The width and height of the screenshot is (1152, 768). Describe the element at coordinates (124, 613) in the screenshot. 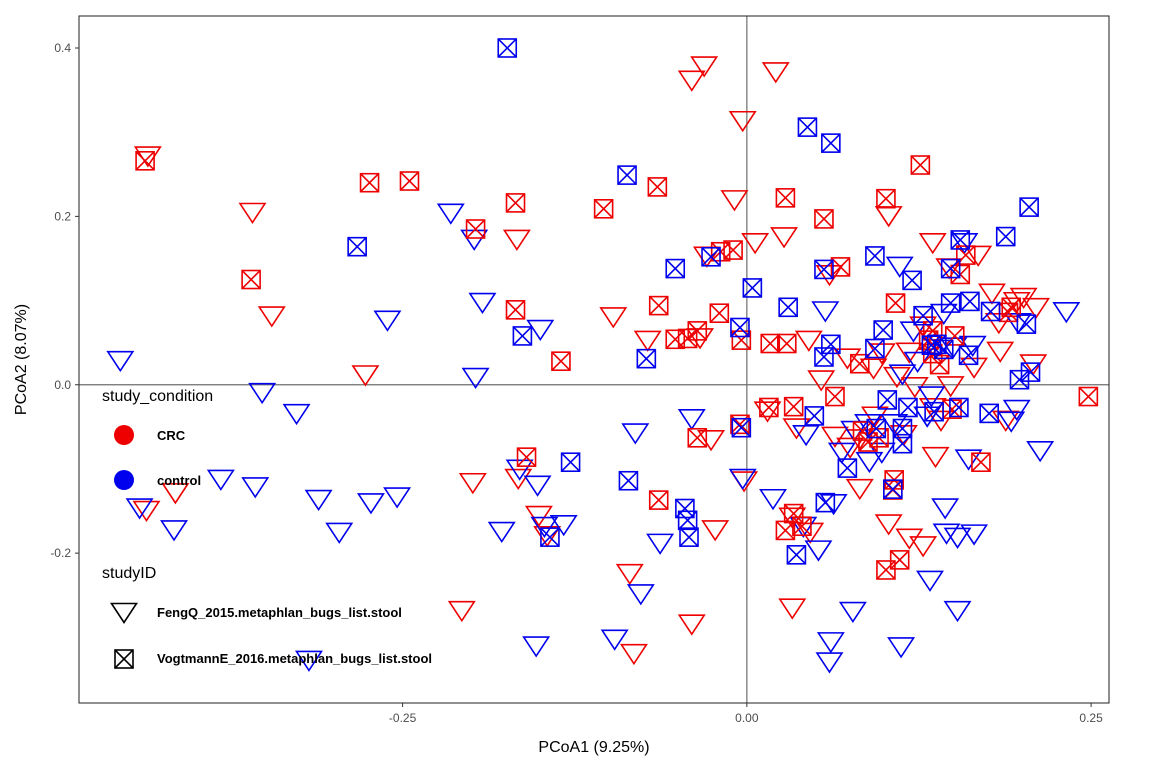

I see `legend-key-fengq-triangle` at that location.